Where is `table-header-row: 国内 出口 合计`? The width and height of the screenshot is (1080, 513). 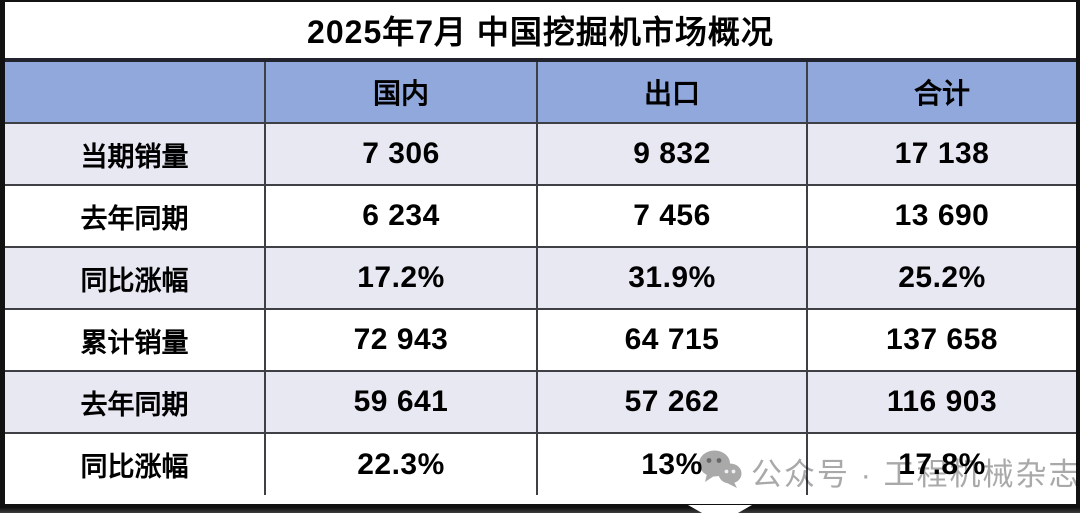 table-header-row: 国内 出口 合计 is located at coordinates (540, 93).